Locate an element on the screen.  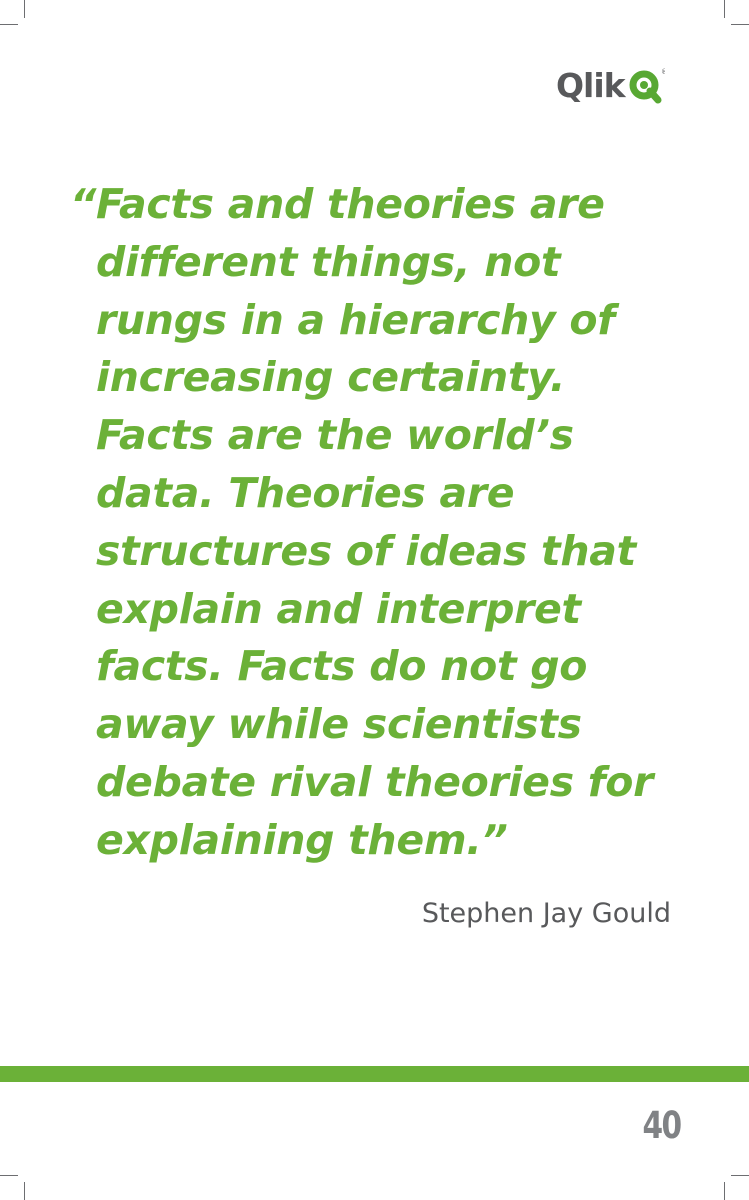
logo-wordmark: Qlik is located at coordinates (591, 85).